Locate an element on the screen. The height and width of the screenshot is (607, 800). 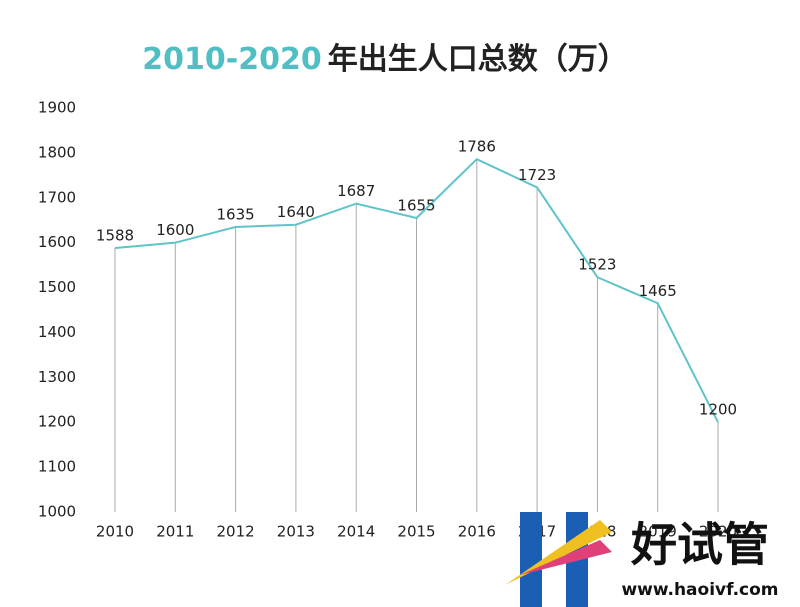
chart-title: 2010-2020 年出生人口总数（万） is located at coordinates (384, 59).